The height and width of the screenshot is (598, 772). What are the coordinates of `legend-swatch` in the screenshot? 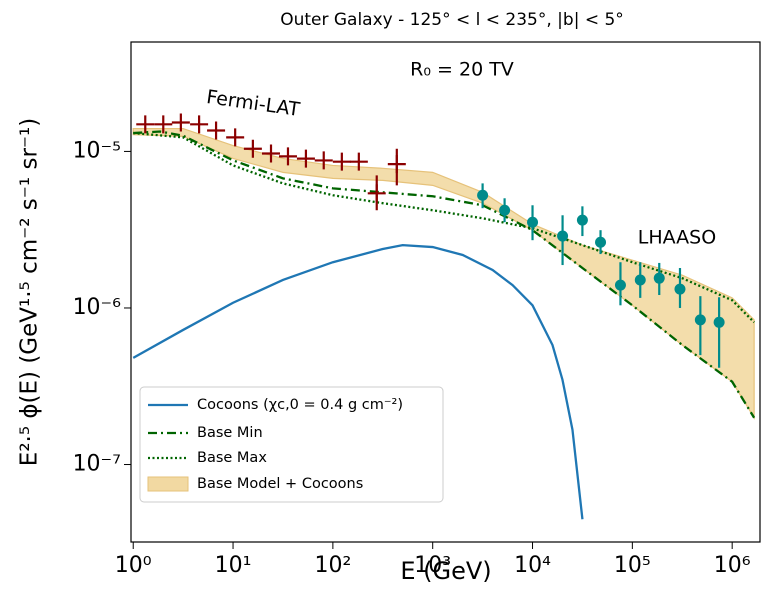 It's located at (168, 484).